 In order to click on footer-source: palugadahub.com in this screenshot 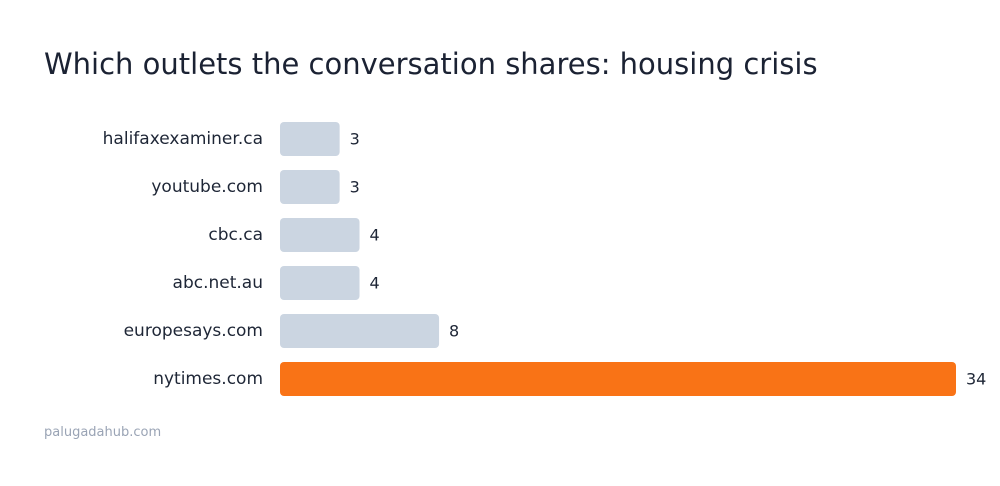, I will do `click(103, 432)`.